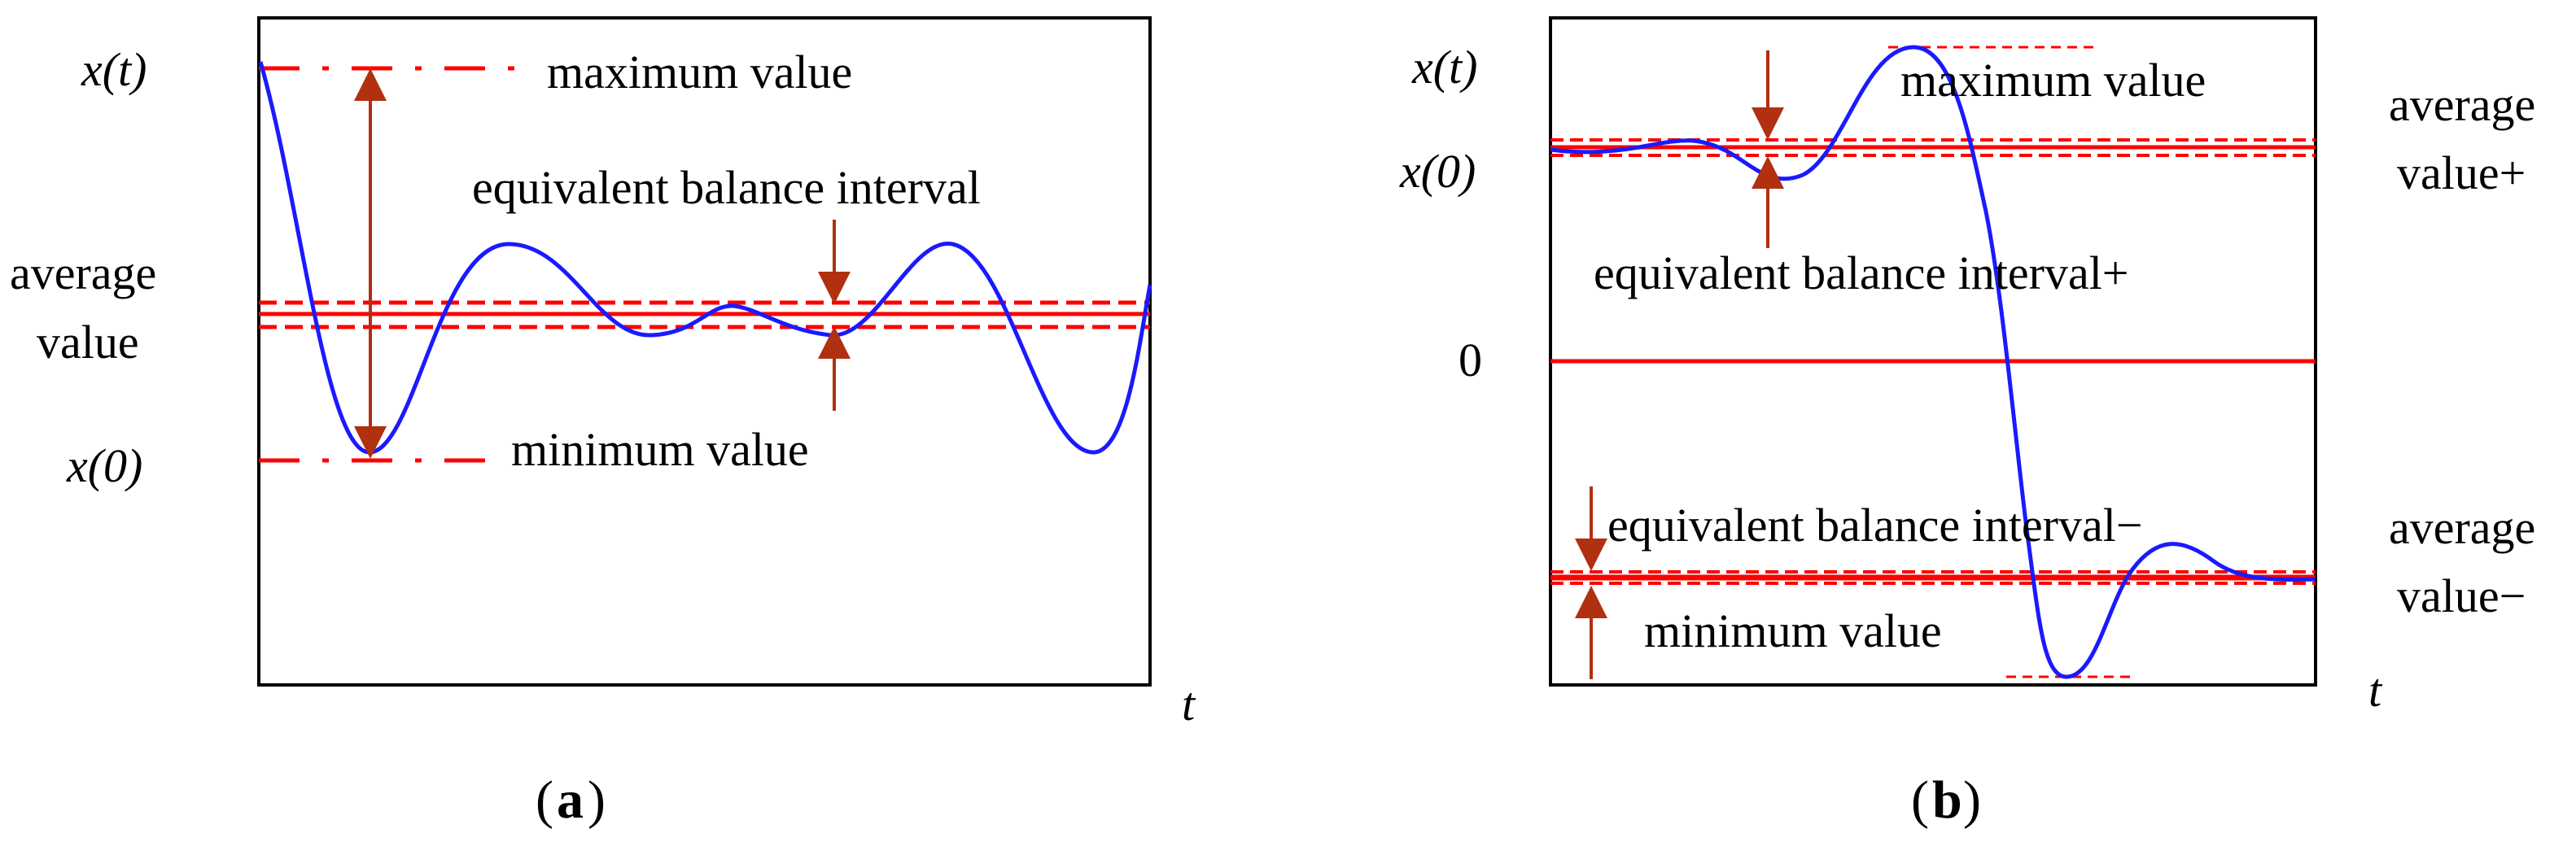 The height and width of the screenshot is (846, 2576). Describe the element at coordinates (1861, 272) in the screenshot. I see `panel-b-balance-plus-label: equivalent balance interval+` at that location.